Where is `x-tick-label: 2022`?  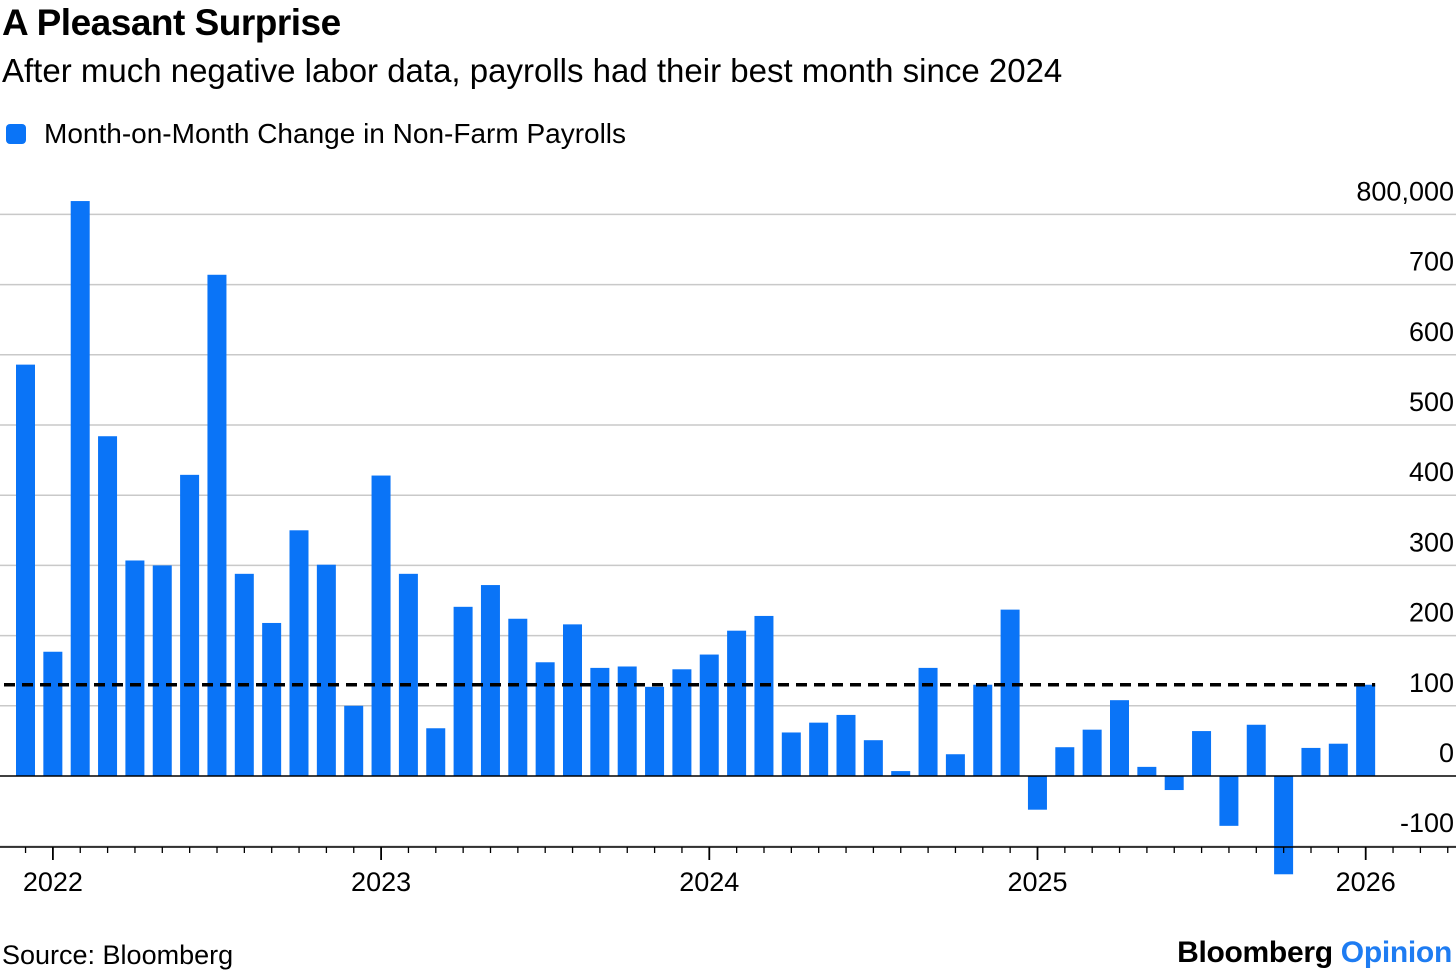
x-tick-label: 2022 is located at coordinates (53, 882).